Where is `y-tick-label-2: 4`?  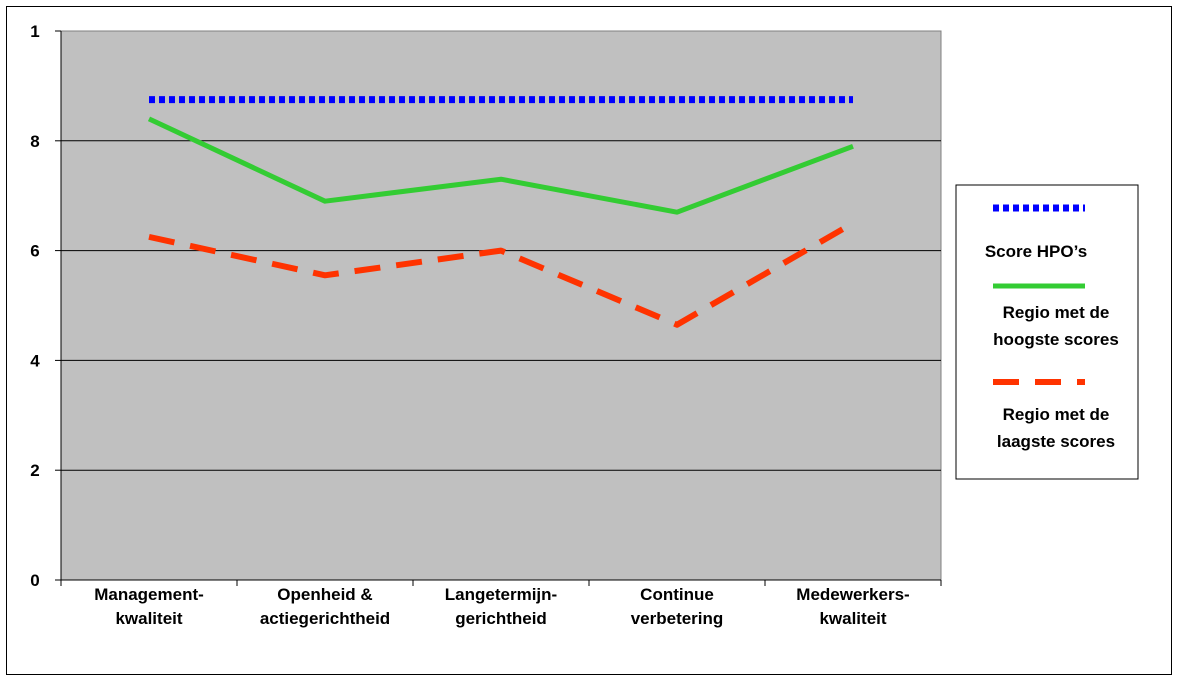 y-tick-label-2: 4 is located at coordinates (35, 360).